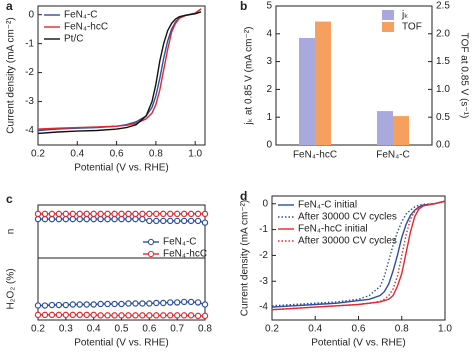  What do you see at coordinates (77, 154) in the screenshot?
I see `x-tick-label: 0.4` at bounding box center [77, 154].